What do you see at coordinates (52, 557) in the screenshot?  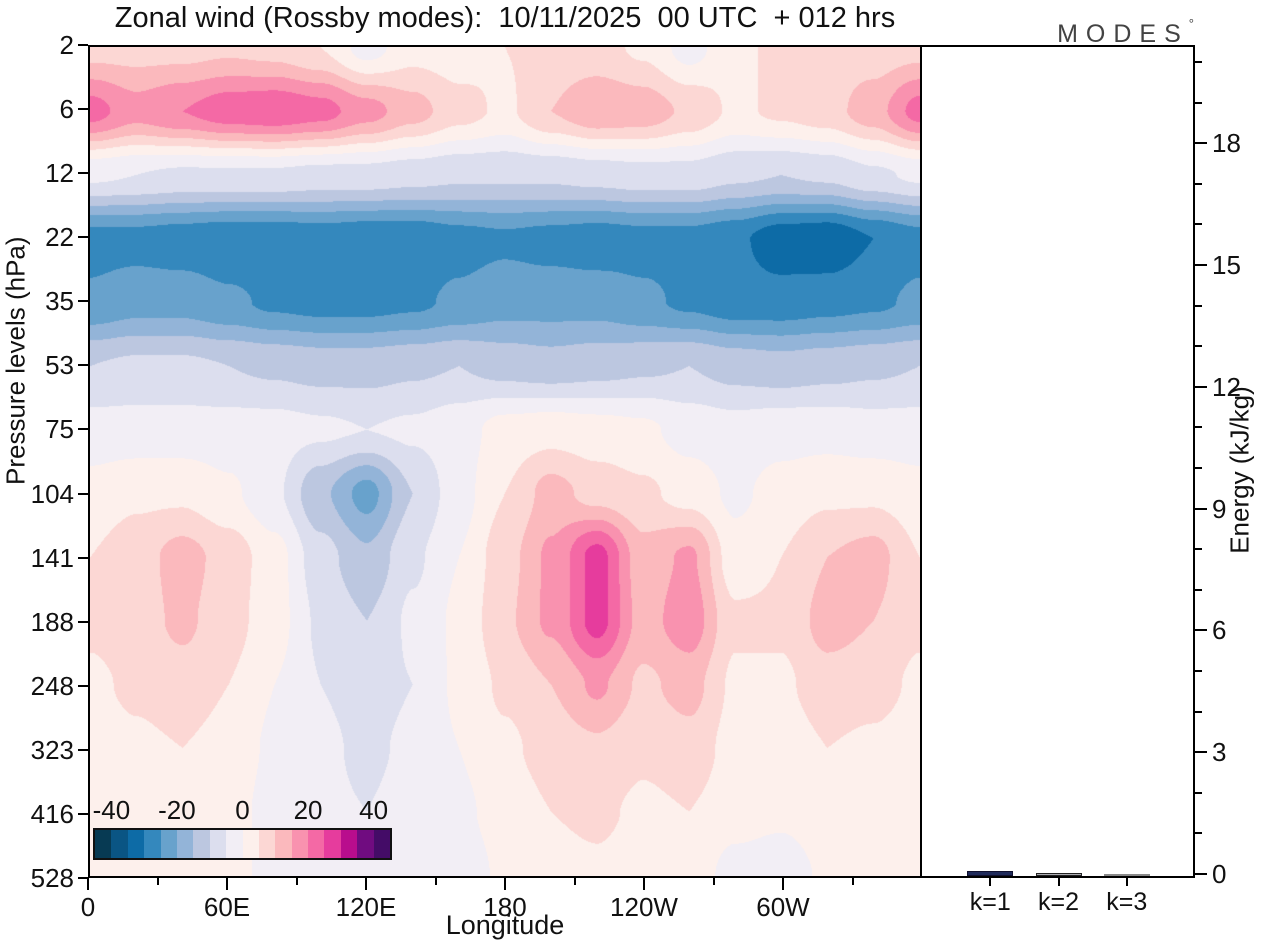 I see `pressure-tick-label: 141` at bounding box center [52, 557].